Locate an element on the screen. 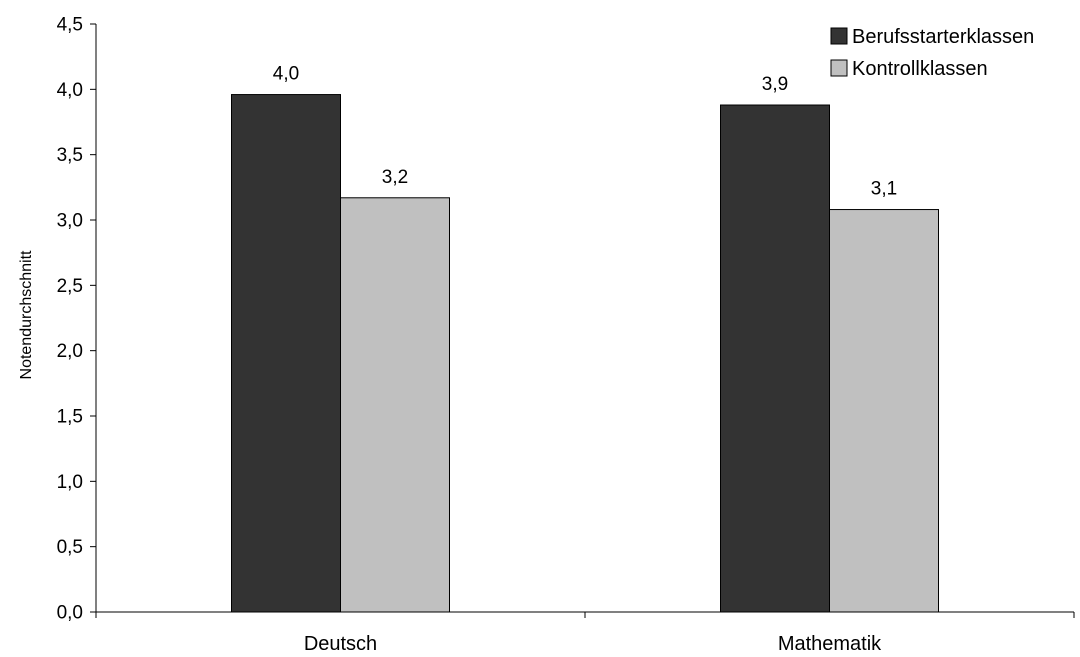 The image size is (1080, 657). bar-kontrollklassen-mathematik is located at coordinates (884, 411).